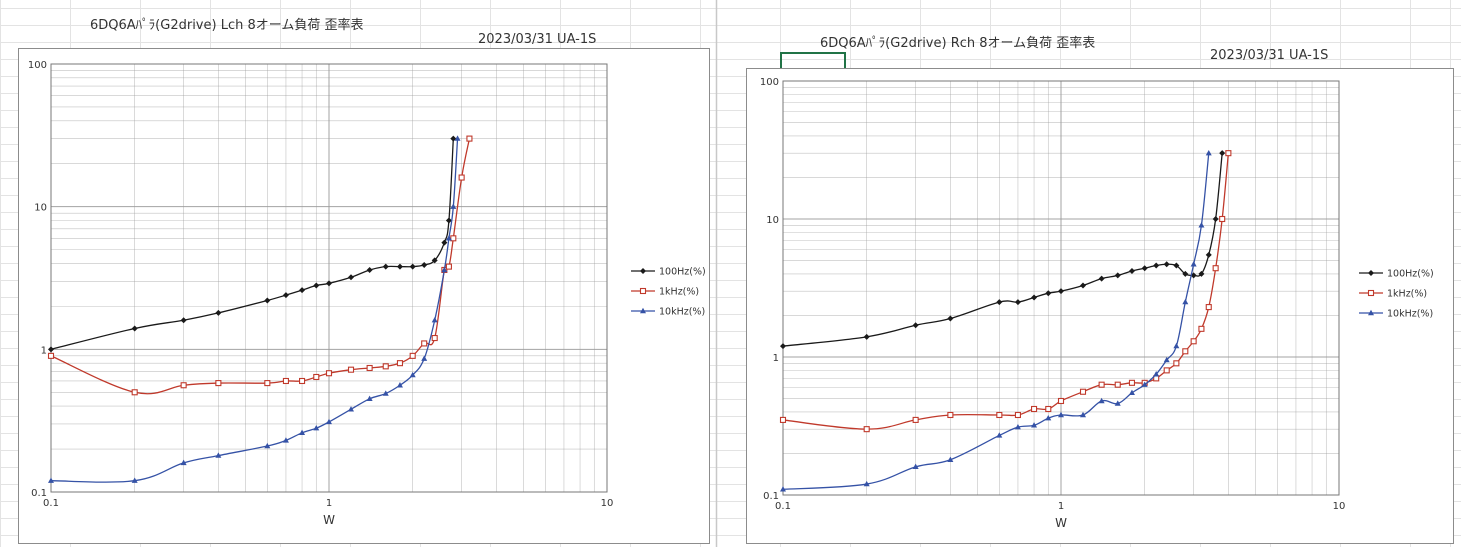  Describe the element at coordinates (769, 82) in the screenshot. I see `y-tick-label: 100` at that location.